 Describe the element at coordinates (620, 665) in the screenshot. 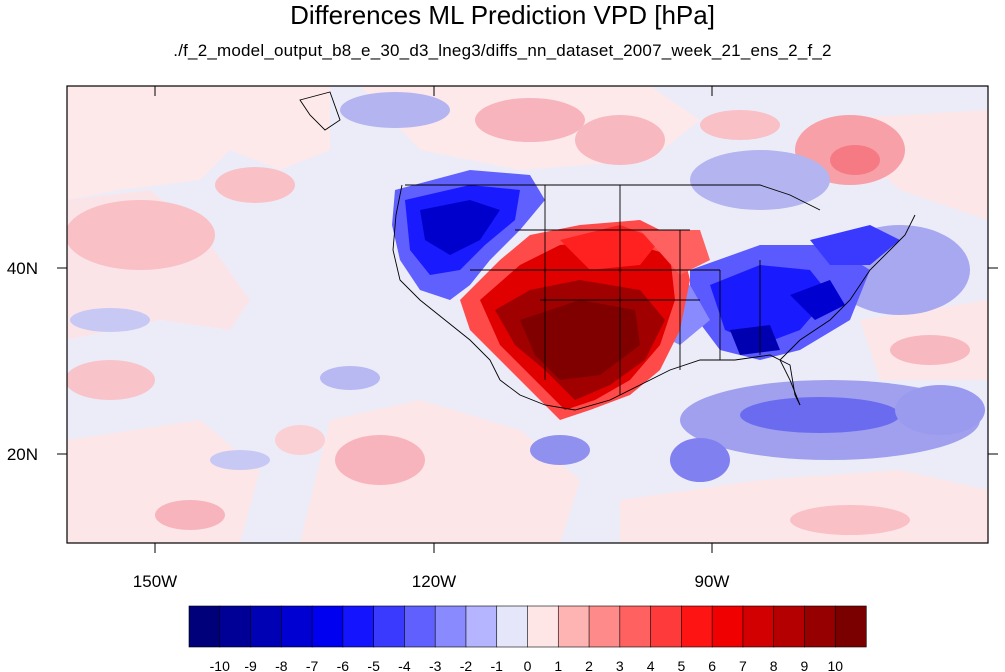

I see `colorbar-label: 3` at that location.